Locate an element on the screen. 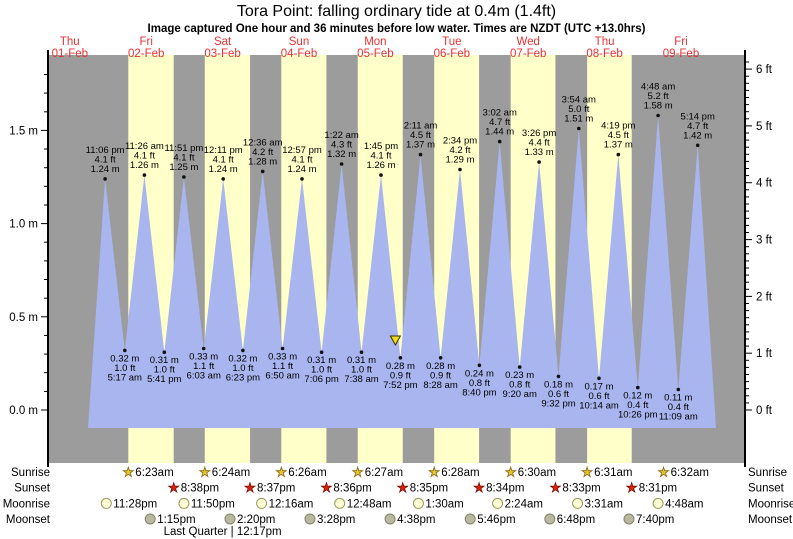 The height and width of the screenshot is (539, 793). high-tide-label: 11:06 pm 4.1 ft 1.24 m is located at coordinates (105, 160).